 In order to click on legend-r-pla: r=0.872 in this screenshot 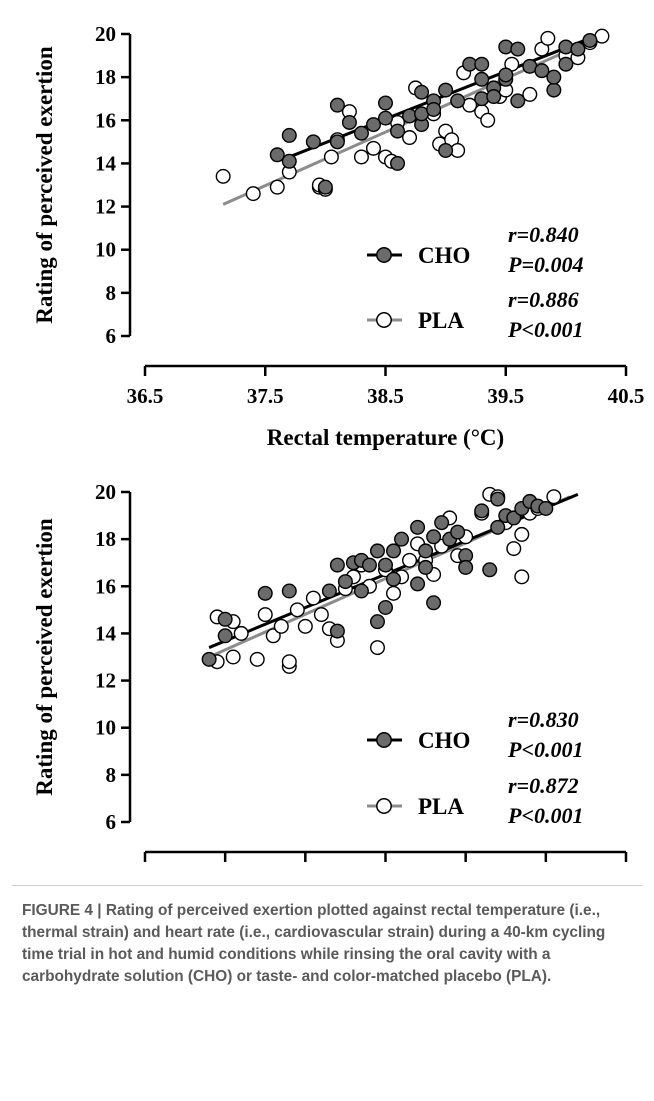, I will do `click(543, 785)`.